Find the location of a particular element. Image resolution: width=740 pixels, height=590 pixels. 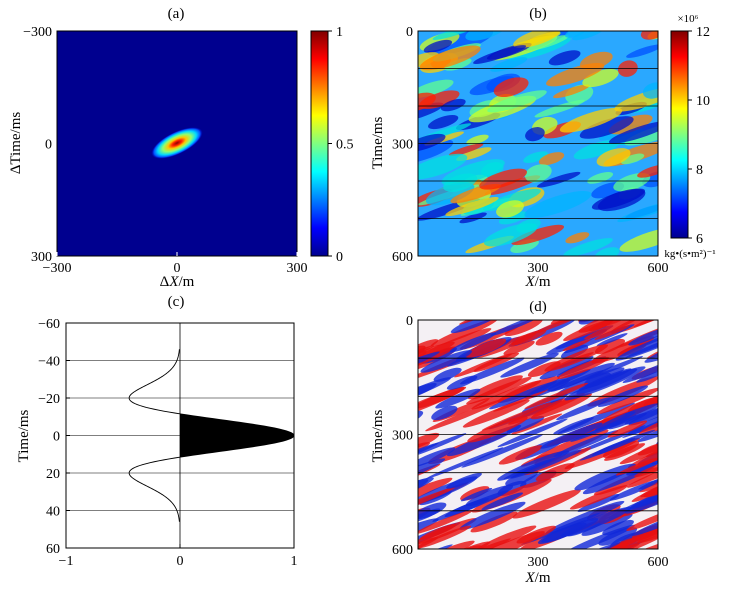

panel-d-x-label: X/m is located at coordinates (537, 578).